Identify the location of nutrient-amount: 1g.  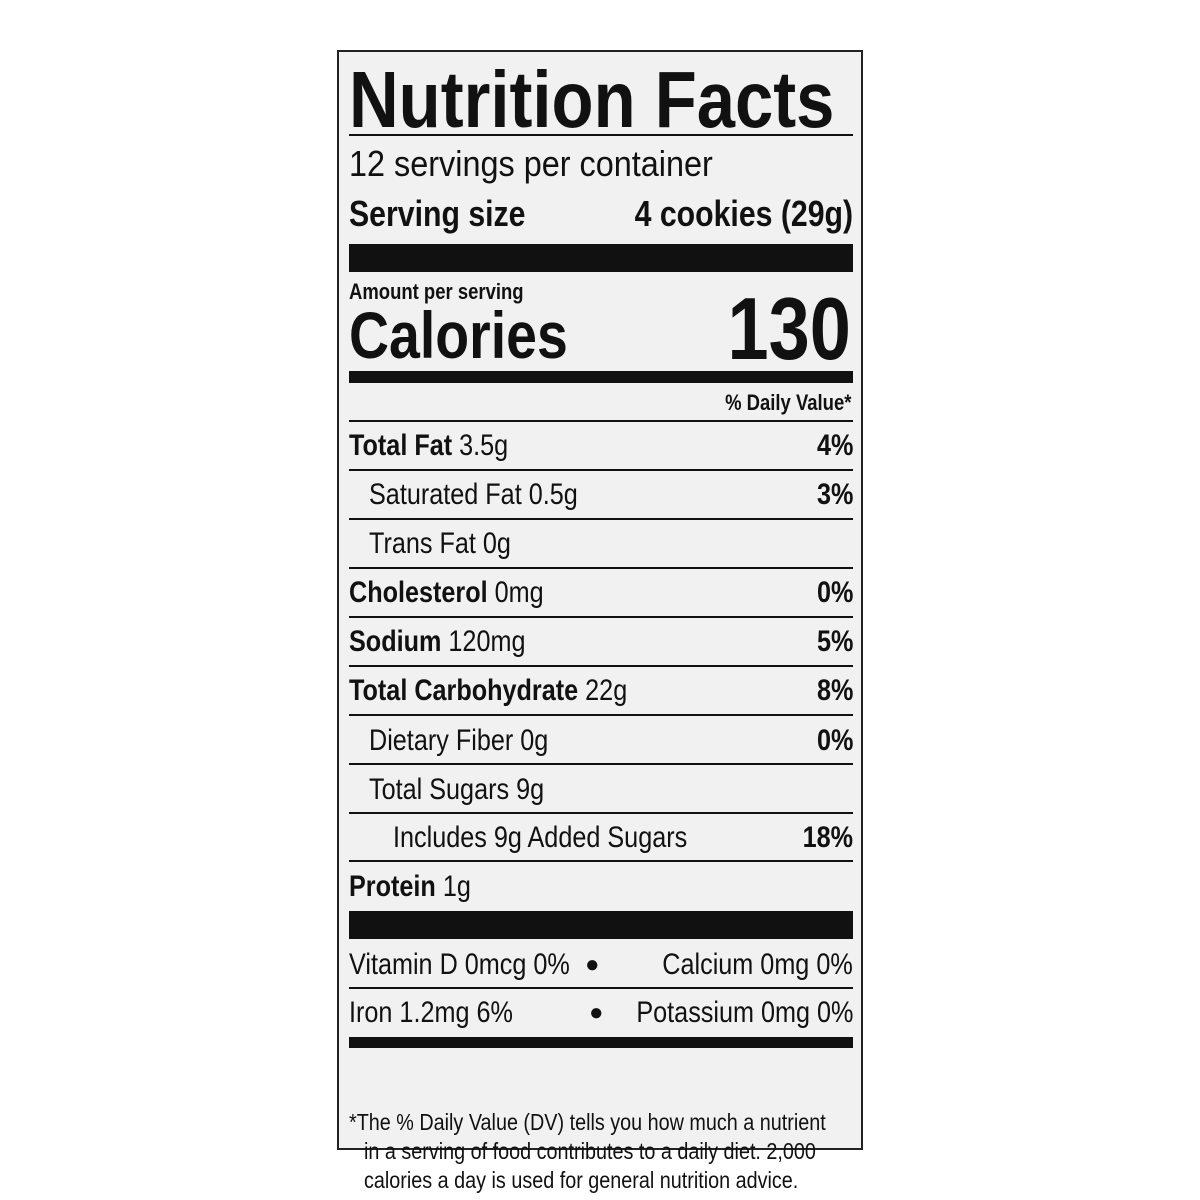
(456, 886).